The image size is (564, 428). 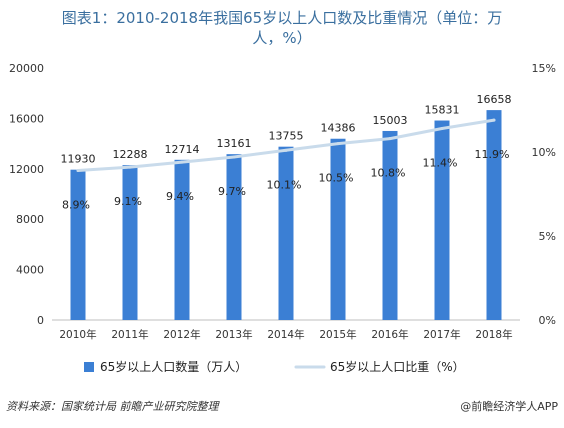 What do you see at coordinates (232, 191) in the screenshot?
I see `line-value-label: 9.7%` at bounding box center [232, 191].